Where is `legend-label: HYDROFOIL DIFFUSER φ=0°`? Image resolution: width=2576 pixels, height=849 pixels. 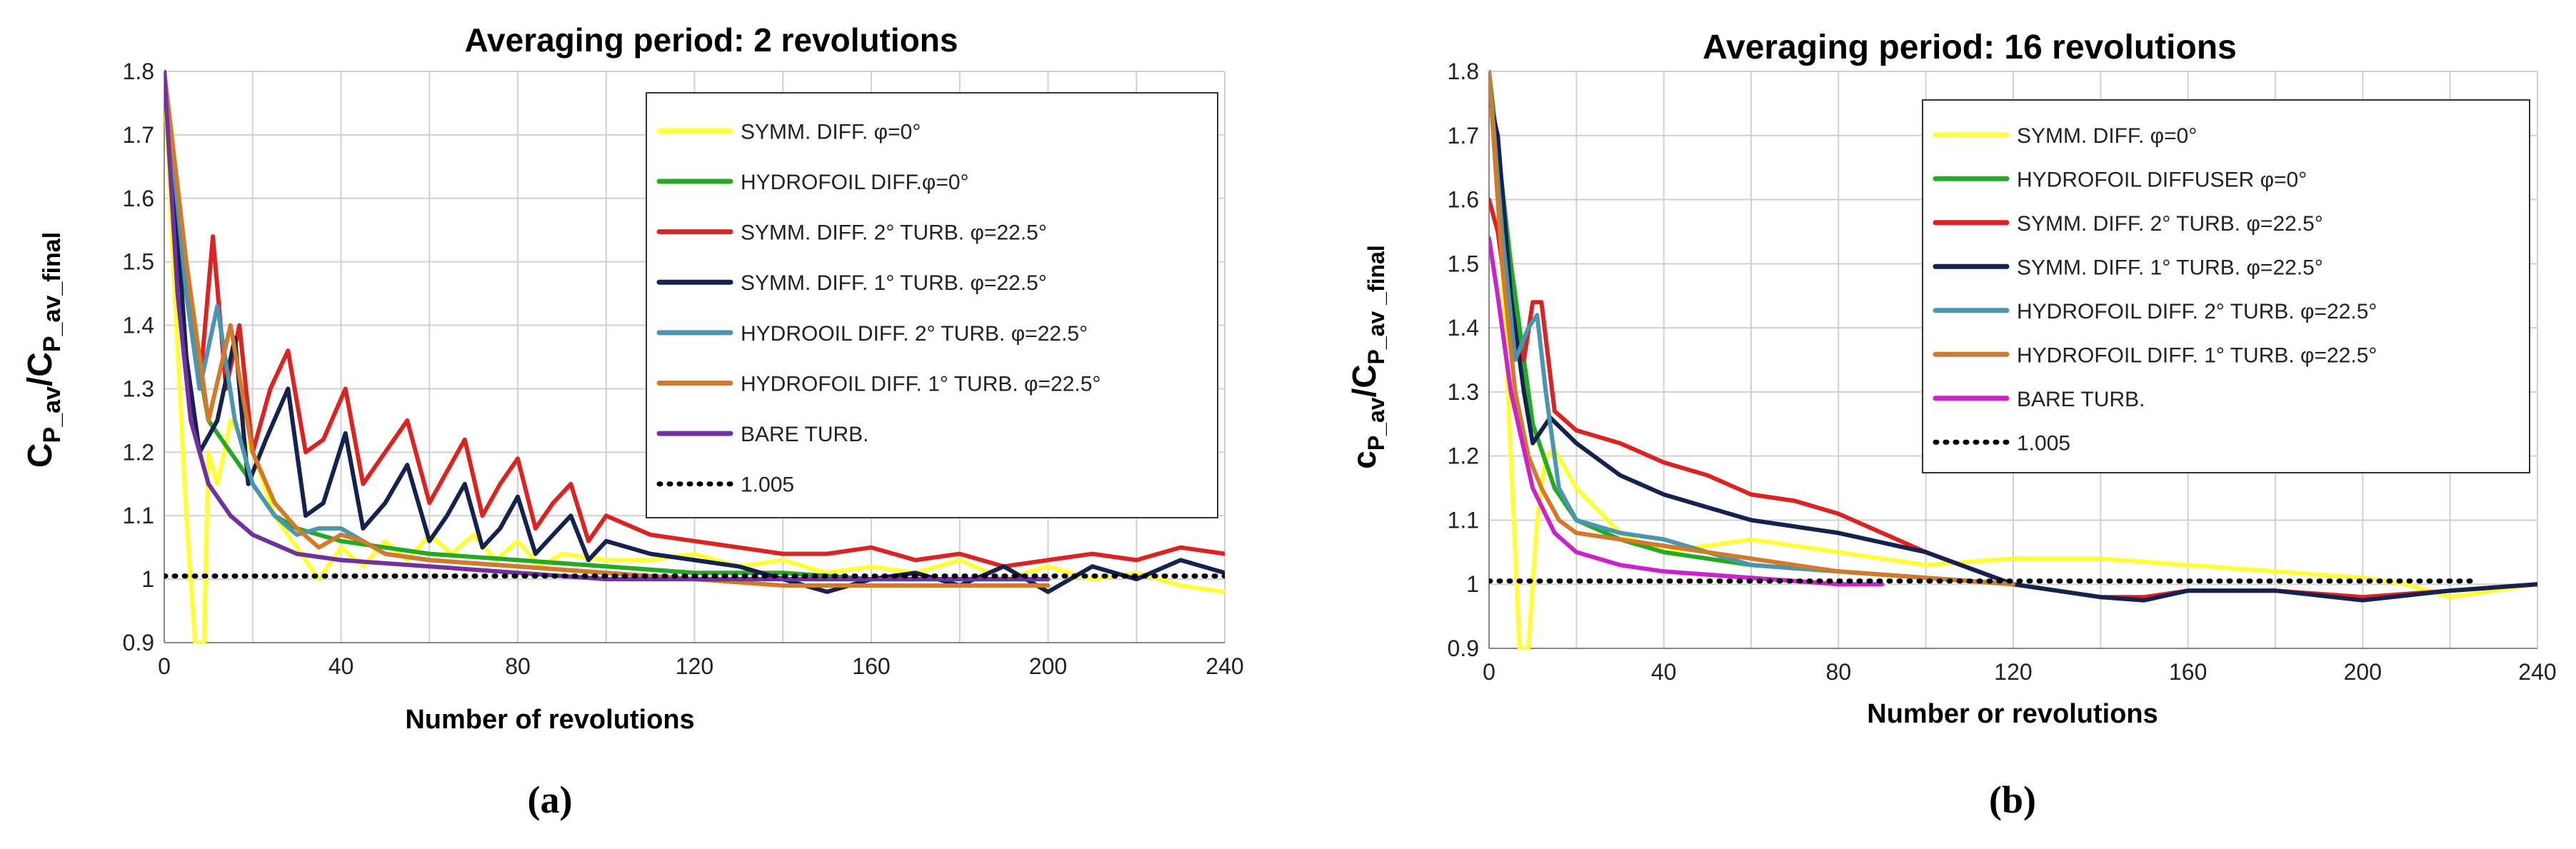
legend-label: HYDROFOIL DIFFUSER φ=0° is located at coordinates (2162, 179).